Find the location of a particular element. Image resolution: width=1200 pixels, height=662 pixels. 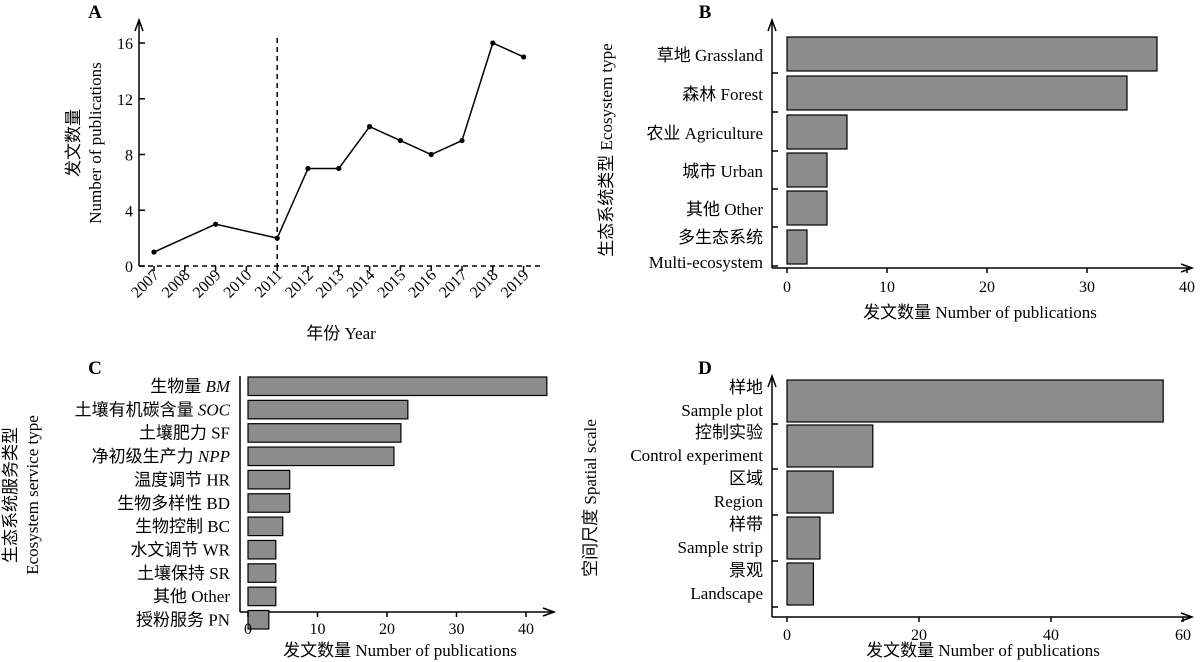

panel-c-category-label: 生物多样性 BD is located at coordinates (173, 503).